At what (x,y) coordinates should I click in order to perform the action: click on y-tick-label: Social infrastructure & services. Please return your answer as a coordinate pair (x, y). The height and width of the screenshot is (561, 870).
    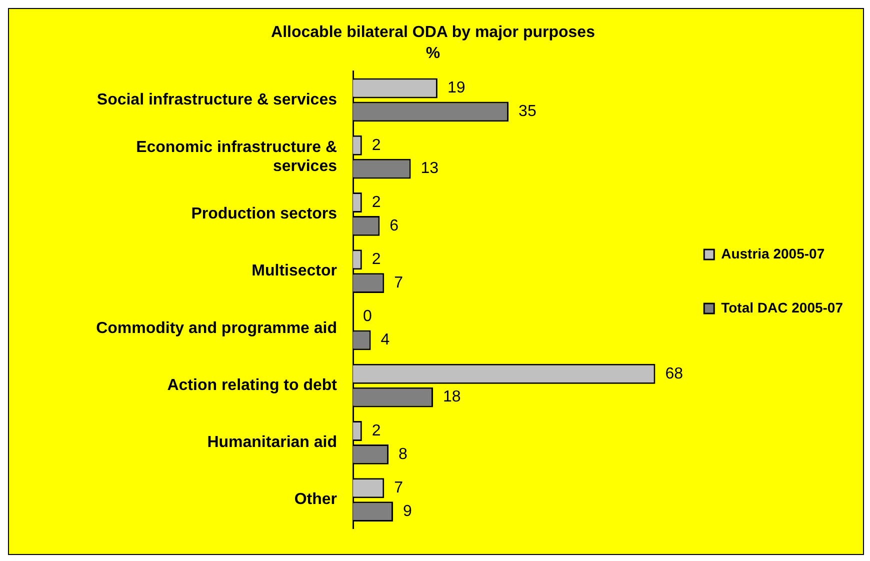
    Looking at the image, I should click on (217, 99).